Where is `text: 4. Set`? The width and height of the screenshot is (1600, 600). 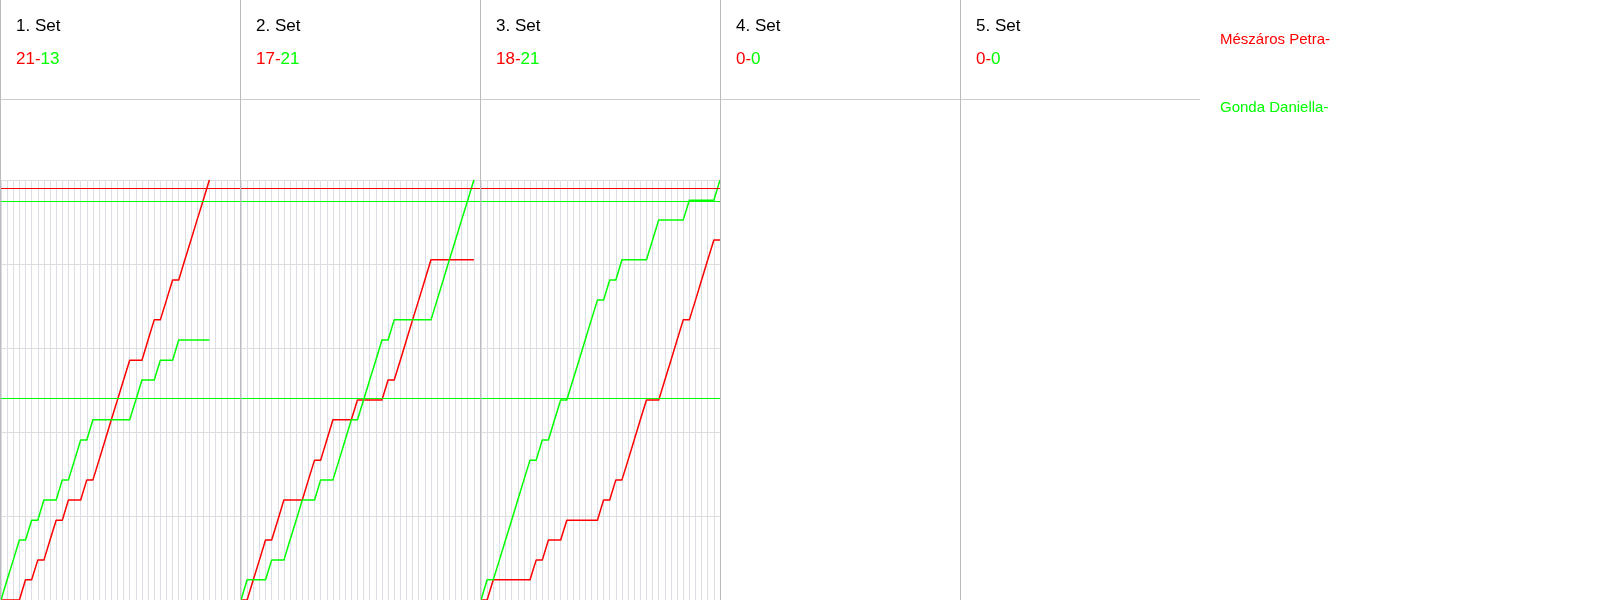
text: 4. Set is located at coordinates (758, 25).